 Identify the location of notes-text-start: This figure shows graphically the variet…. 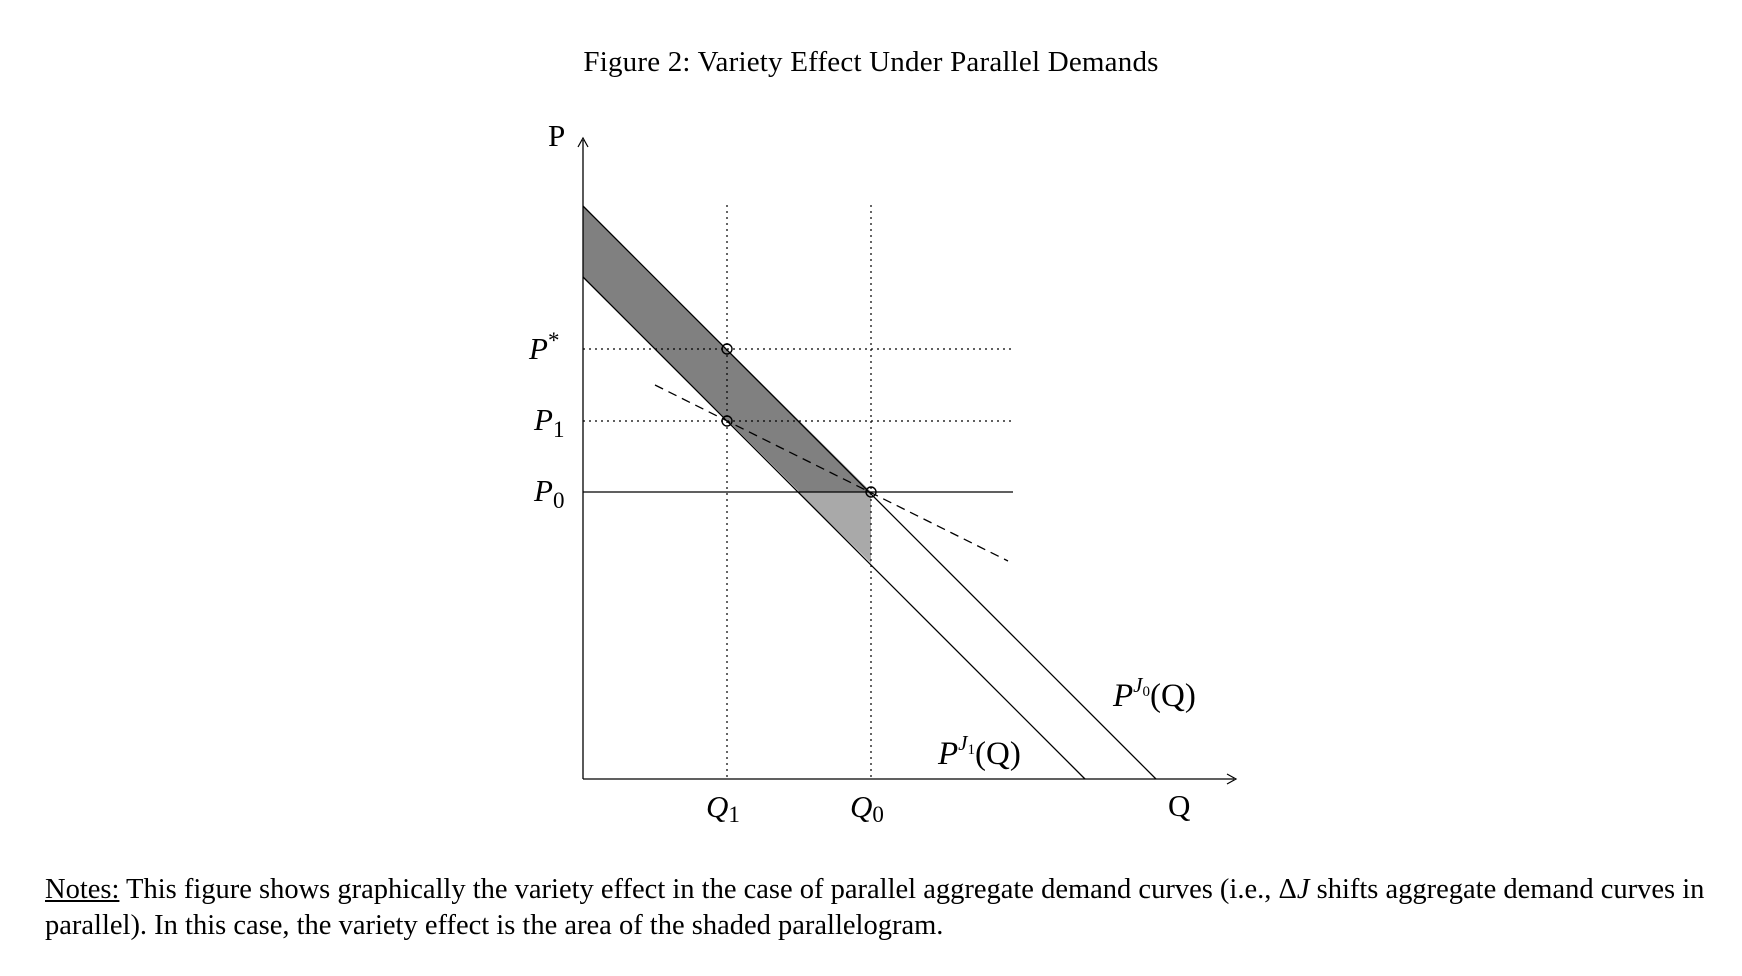
(699, 889).